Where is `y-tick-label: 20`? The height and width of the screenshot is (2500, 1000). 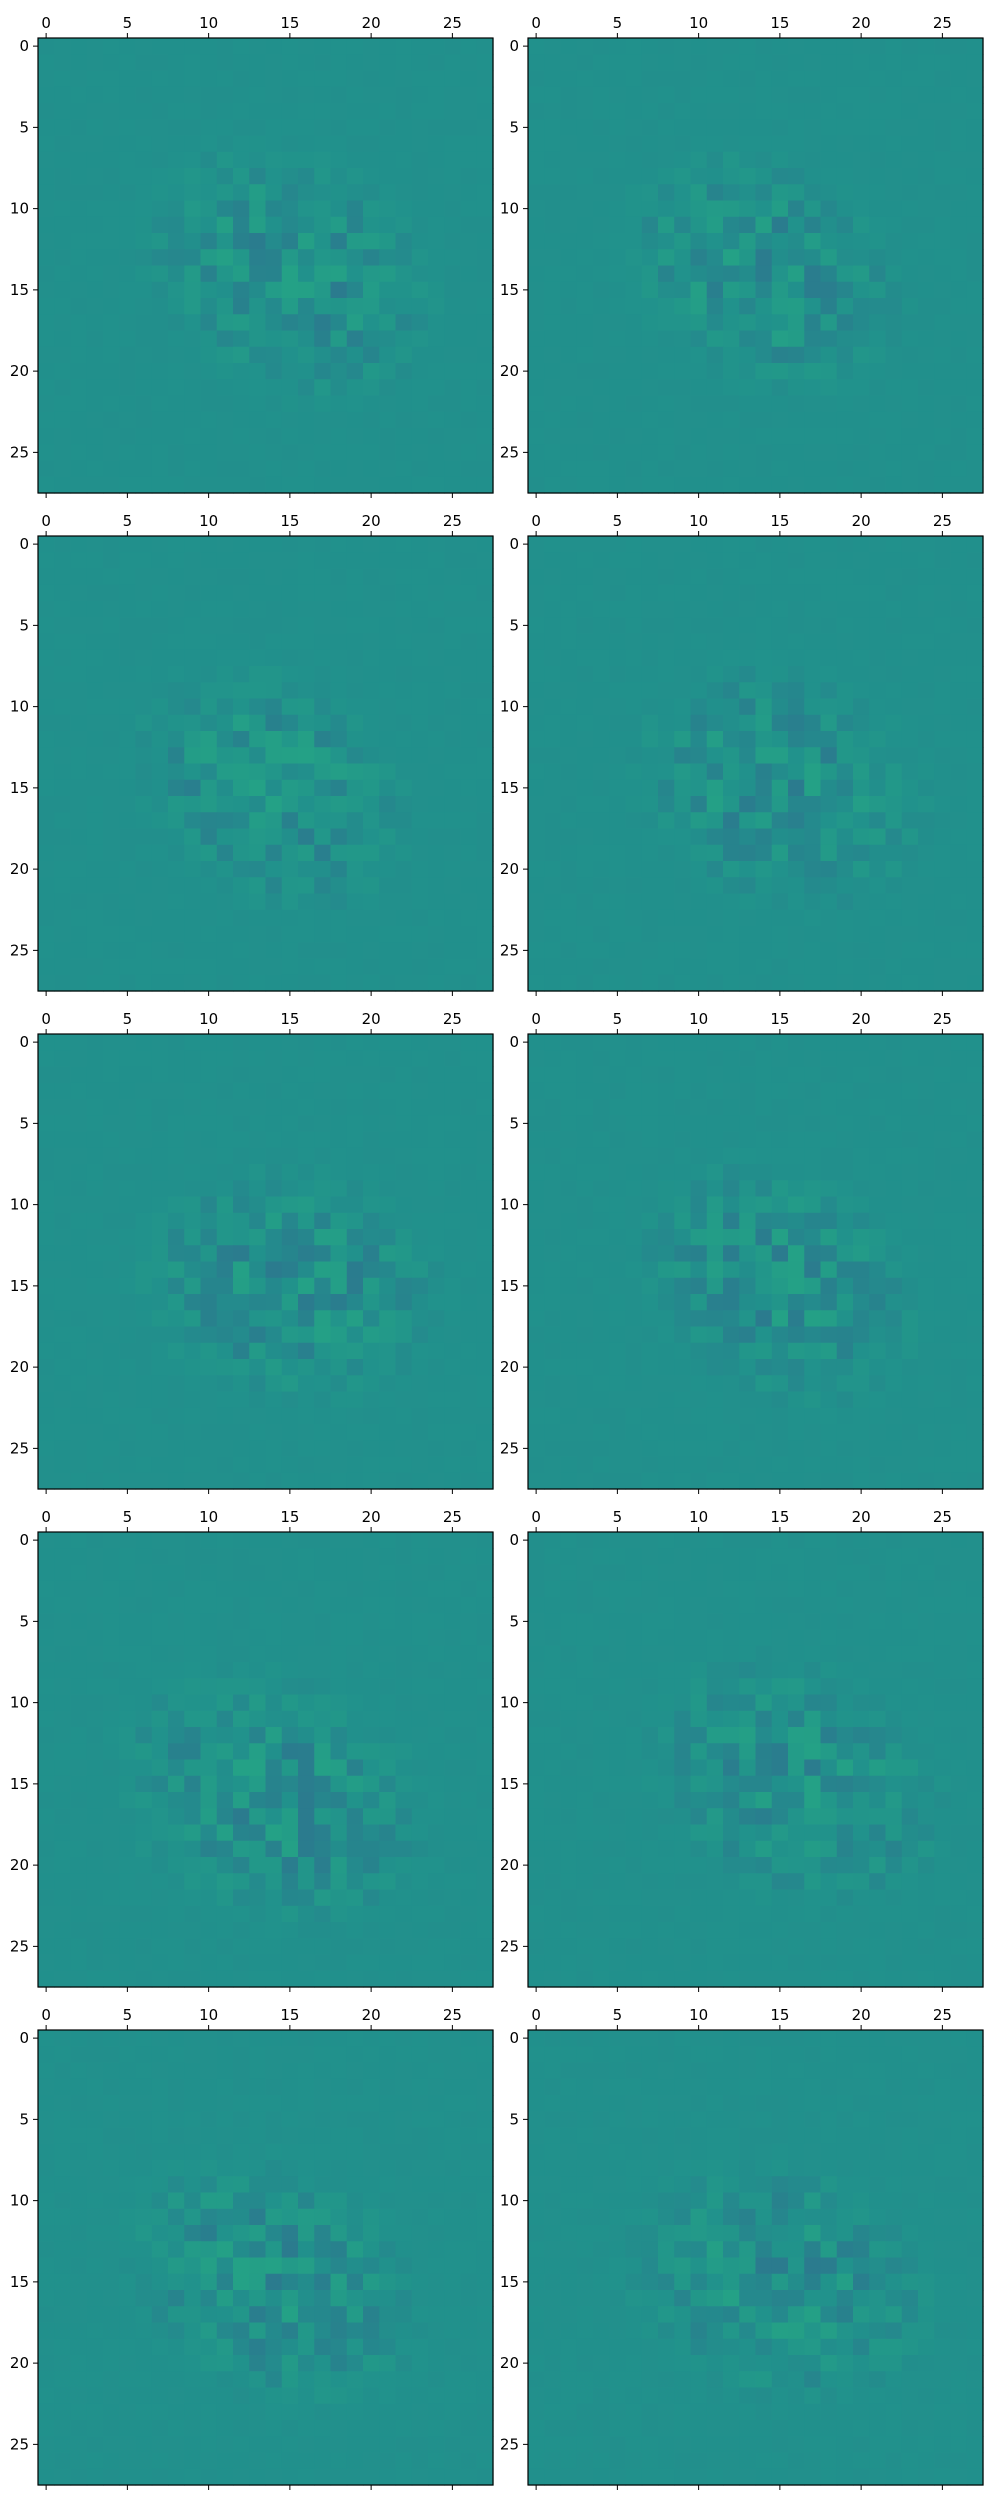 y-tick-label: 20 is located at coordinates (509, 869).